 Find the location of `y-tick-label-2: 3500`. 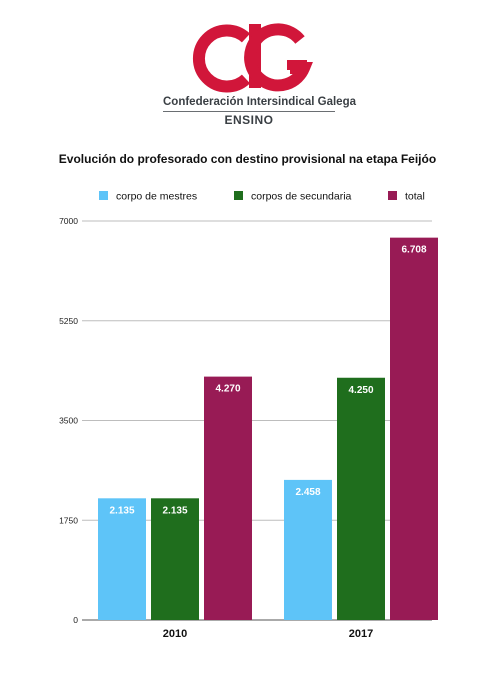

y-tick-label-2: 3500 is located at coordinates (68, 421).